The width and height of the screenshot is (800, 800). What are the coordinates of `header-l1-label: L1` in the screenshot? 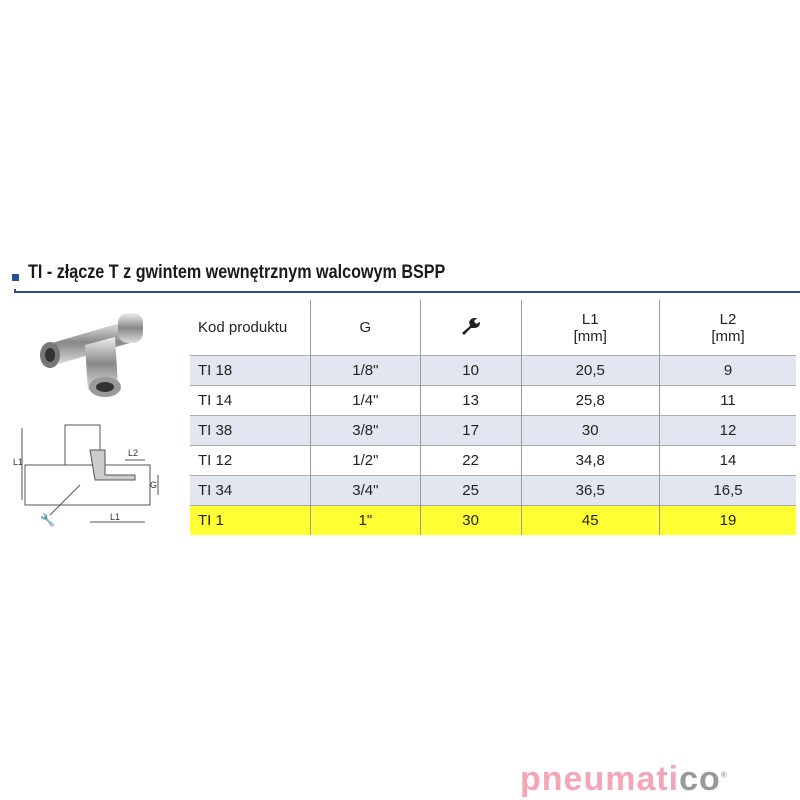 It's located at (590, 319).